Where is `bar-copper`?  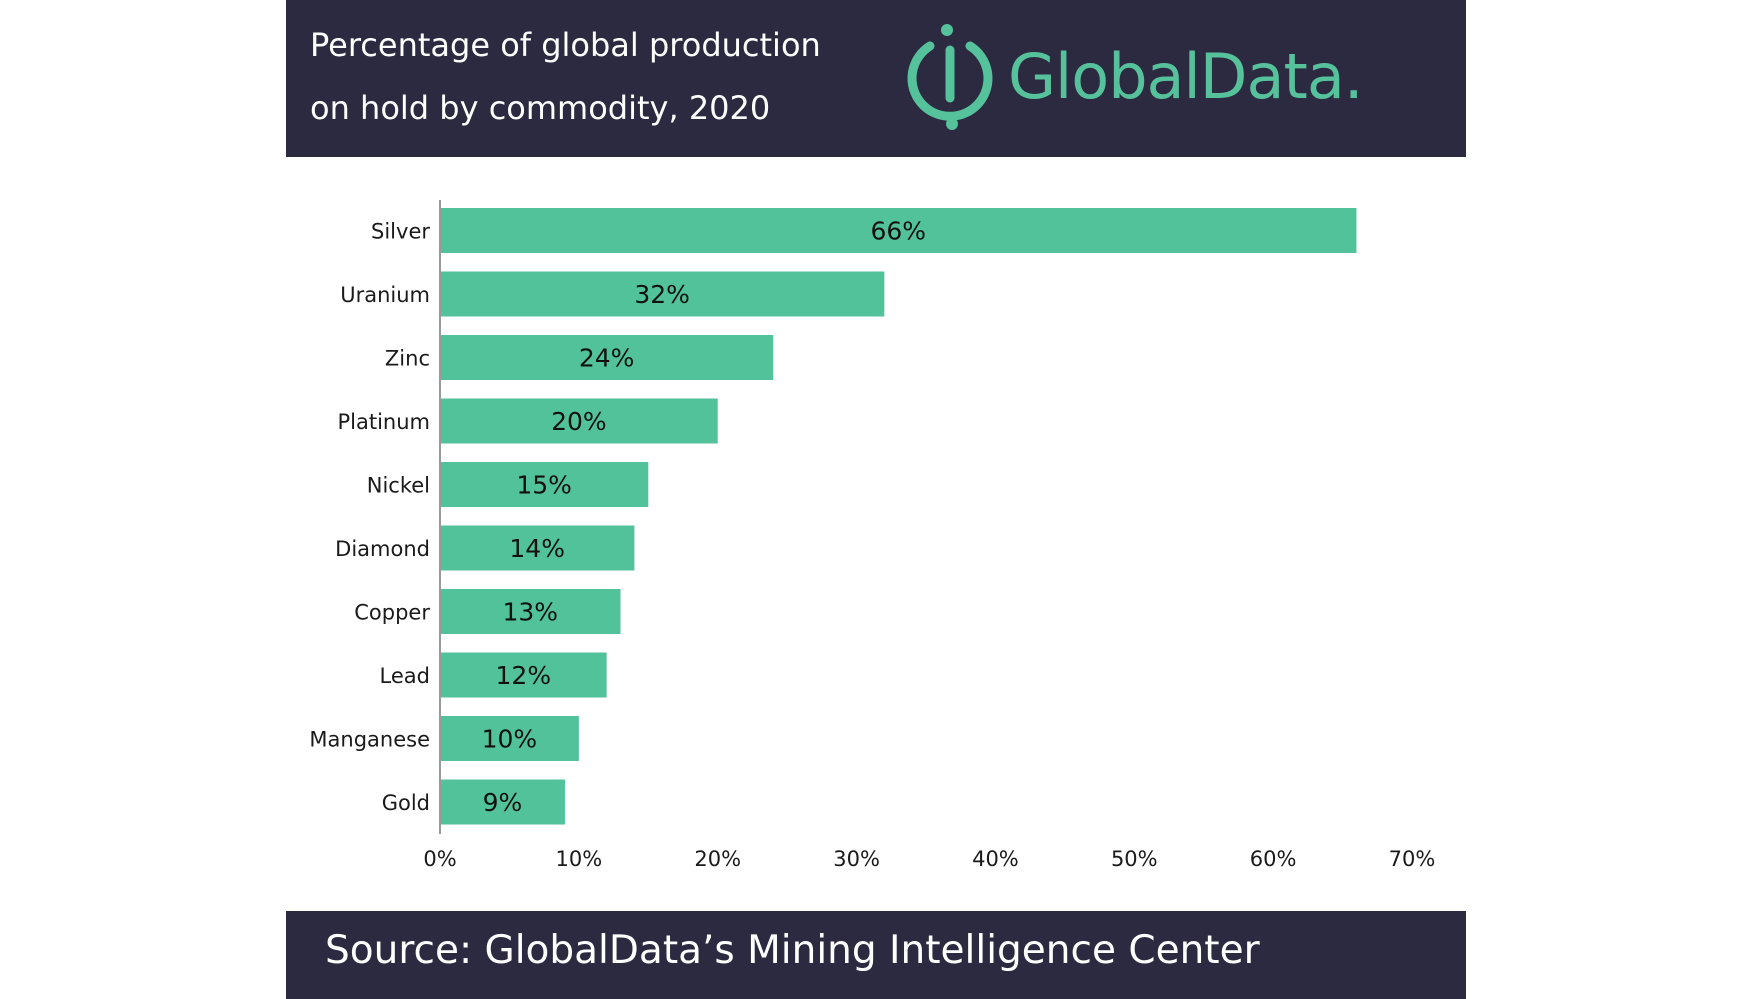
bar-copper is located at coordinates (530, 611).